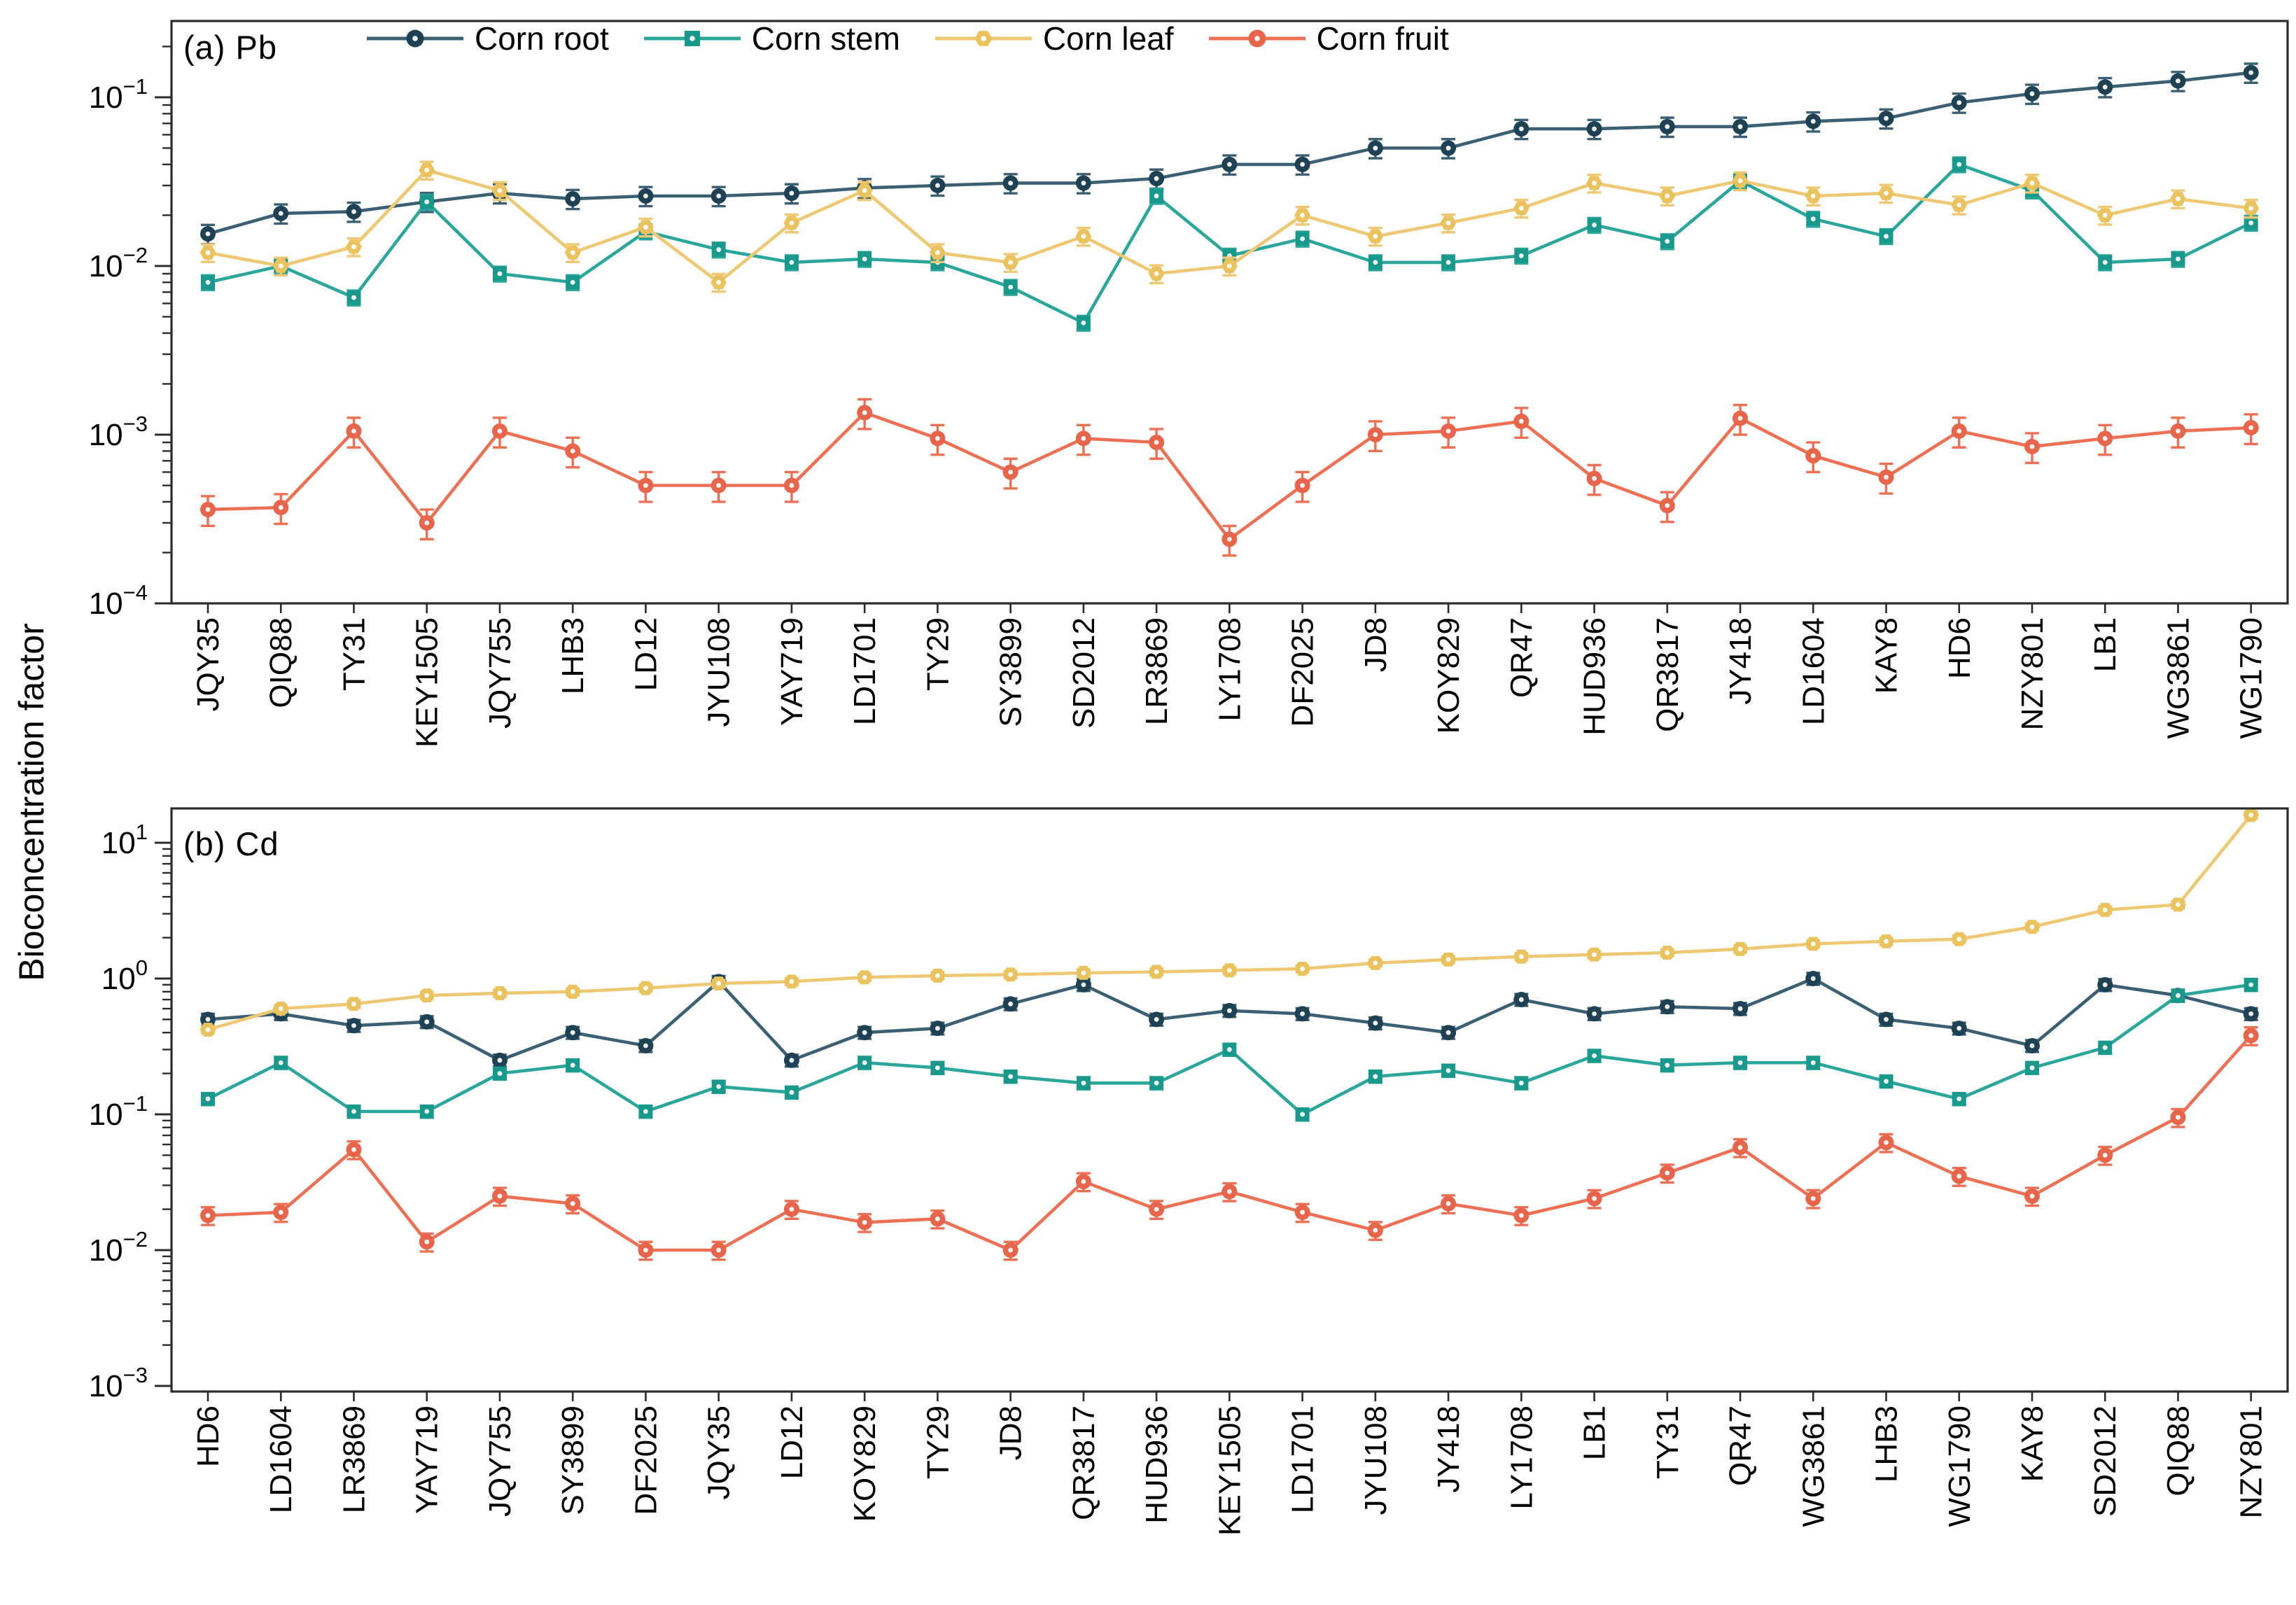 This screenshot has width=2296, height=1605. What do you see at coordinates (281, 662) in the screenshot?
I see `x-tick-label: QIQ88` at bounding box center [281, 662].